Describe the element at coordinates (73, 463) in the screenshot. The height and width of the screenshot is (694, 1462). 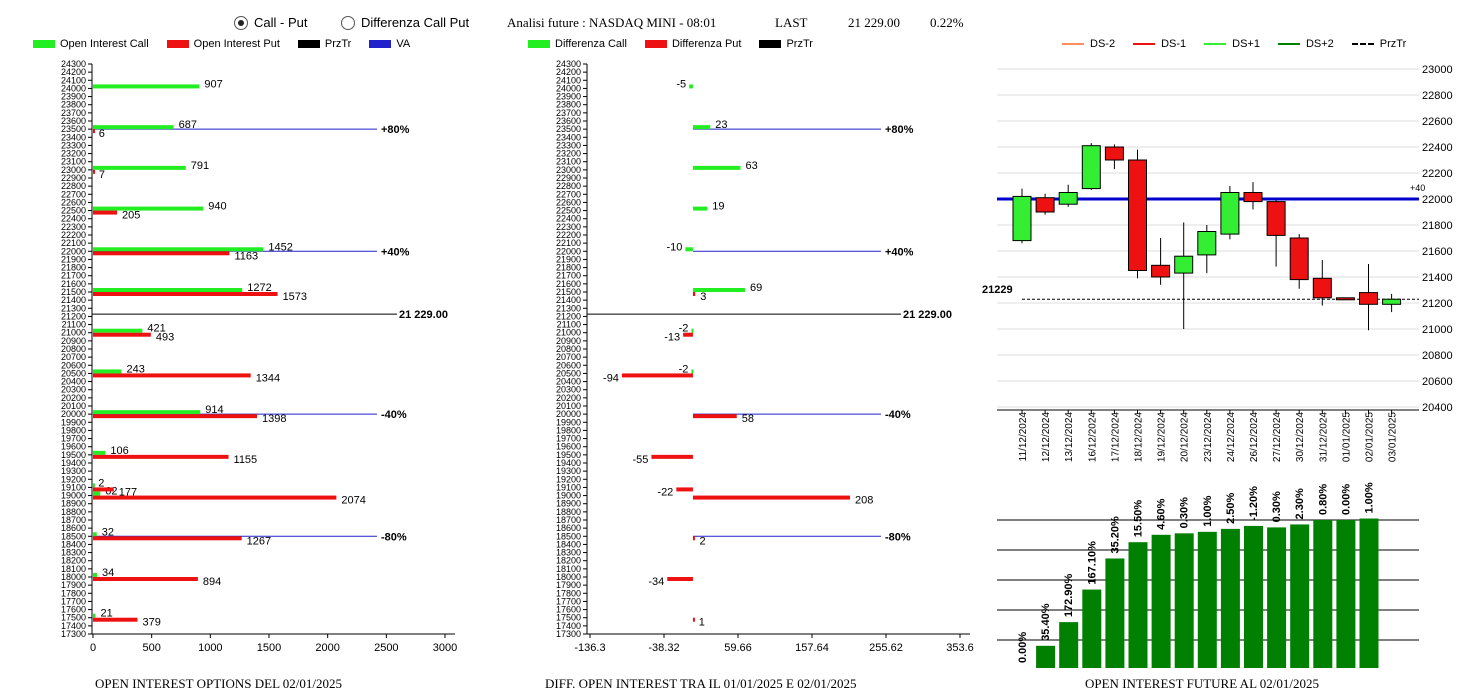
I see `y-tick-label-oi: 19400` at that location.